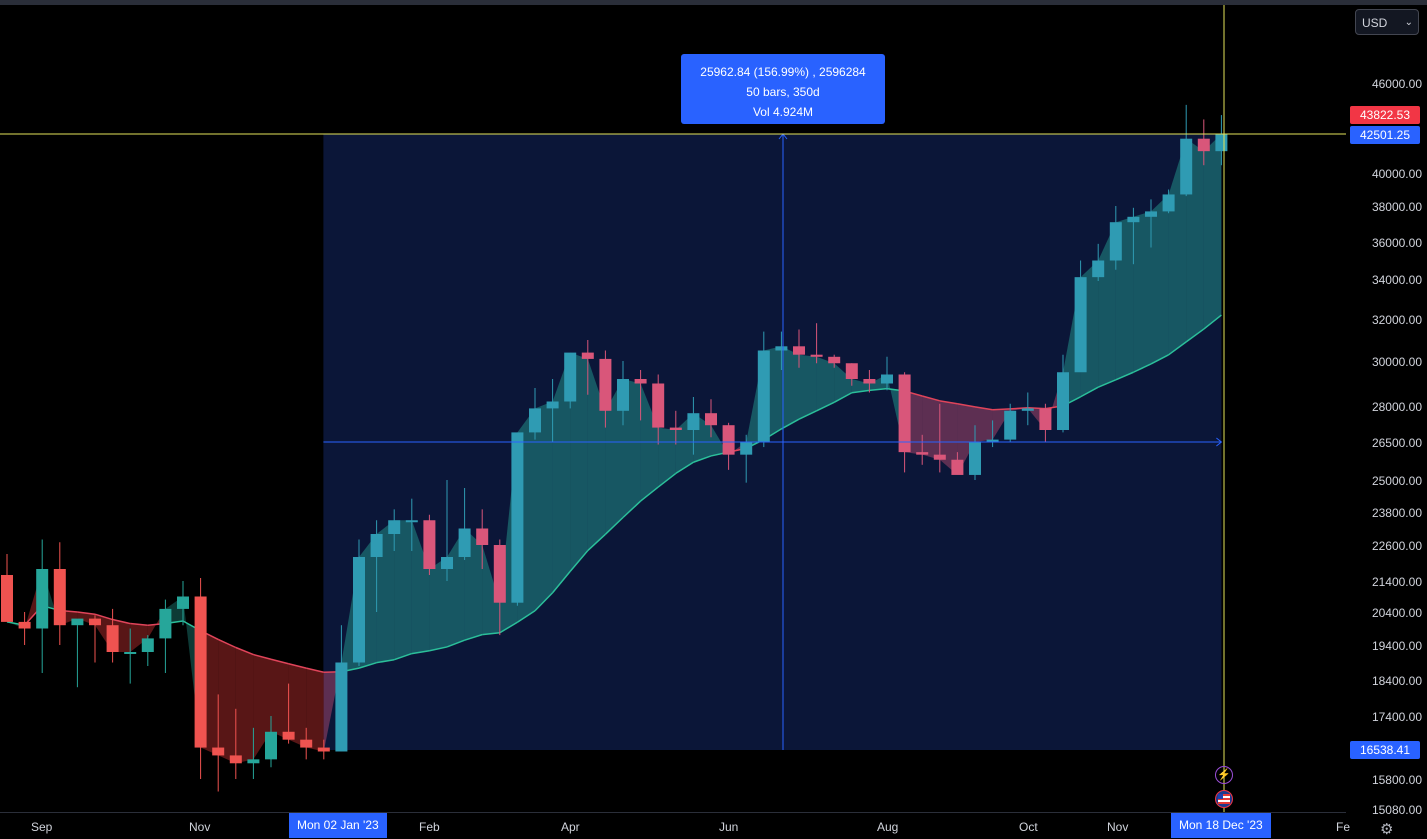 The image size is (1427, 839). What do you see at coordinates (1396, 513) in the screenshot?
I see `price-axis-label: 23800.00` at bounding box center [1396, 513].